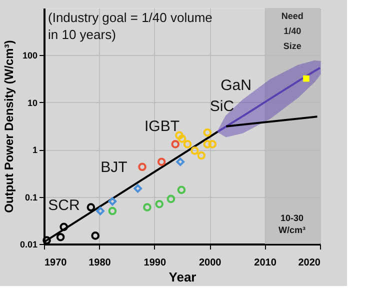 This screenshot has width=367, height=302. What do you see at coordinates (236, 85) in the screenshot?
I see `annotation: GaN` at bounding box center [236, 85].